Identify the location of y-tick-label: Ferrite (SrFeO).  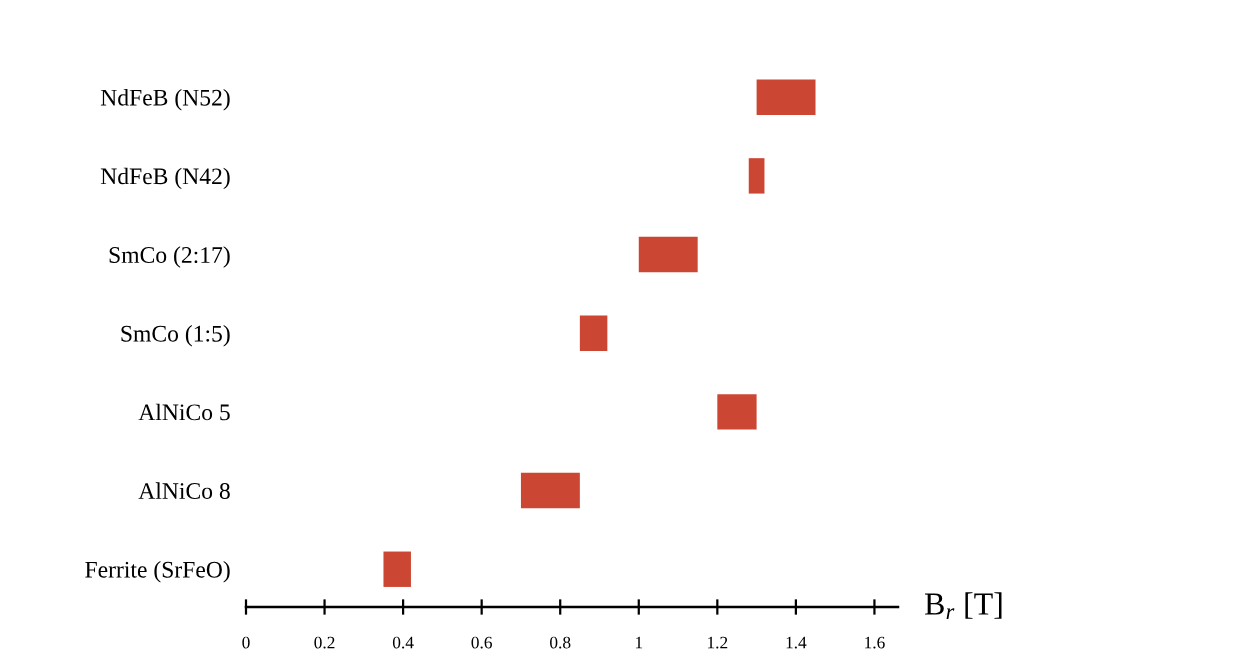
(157, 572).